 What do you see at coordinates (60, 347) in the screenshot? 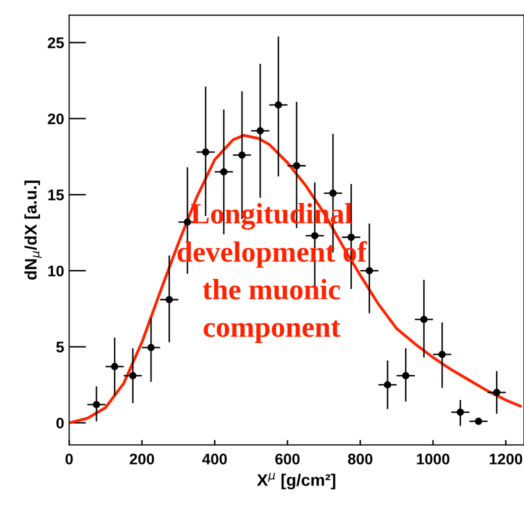
I see `y-tick-label: 5` at bounding box center [60, 347].